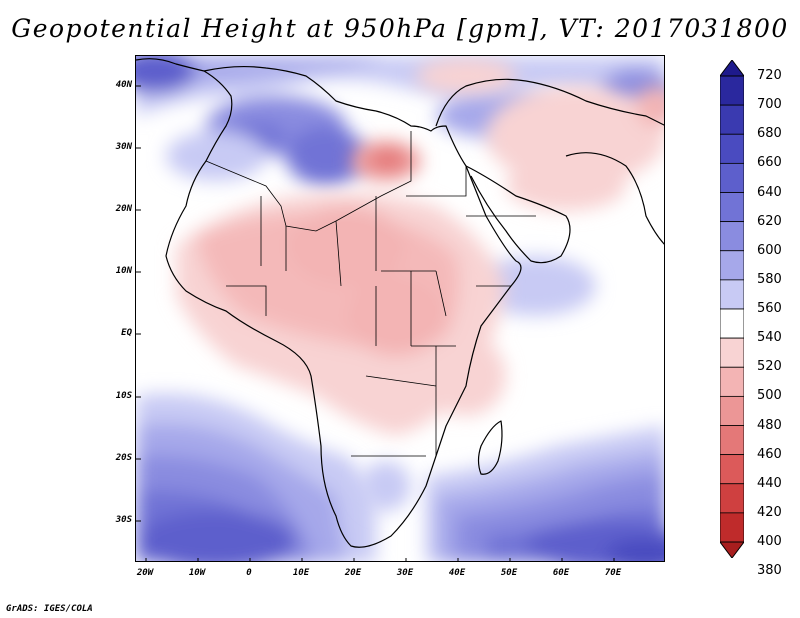 This screenshot has width=800, height=618. I want to click on lon-label-30e: 30E, so click(405, 573).